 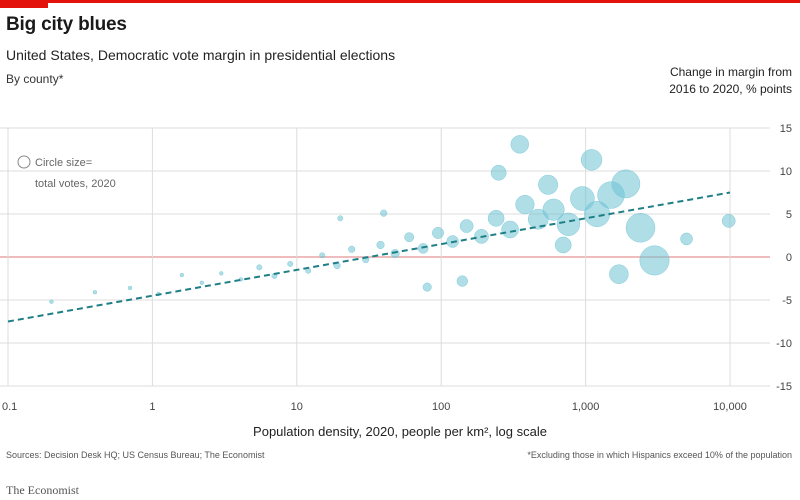 I want to click on y-tick-label: 15, so click(x=786, y=129).